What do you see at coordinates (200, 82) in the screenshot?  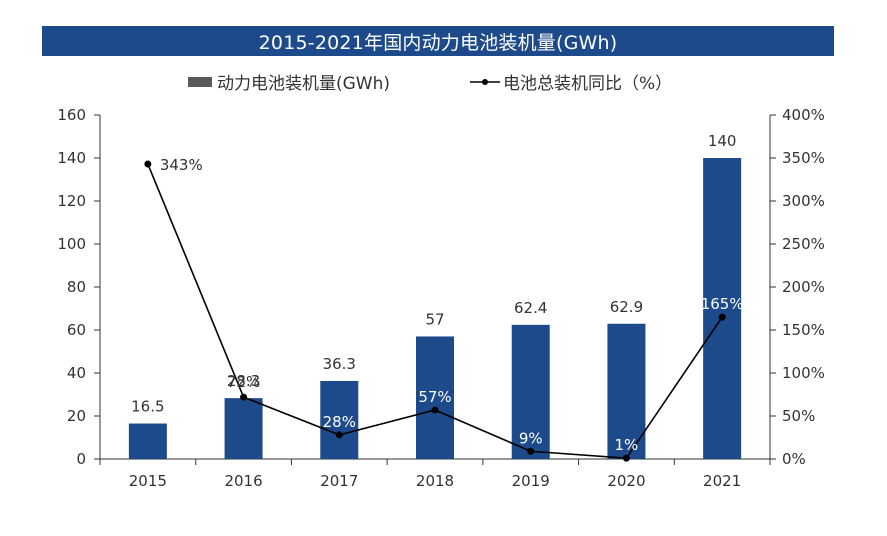 I see `legend-bar-swatch` at bounding box center [200, 82].